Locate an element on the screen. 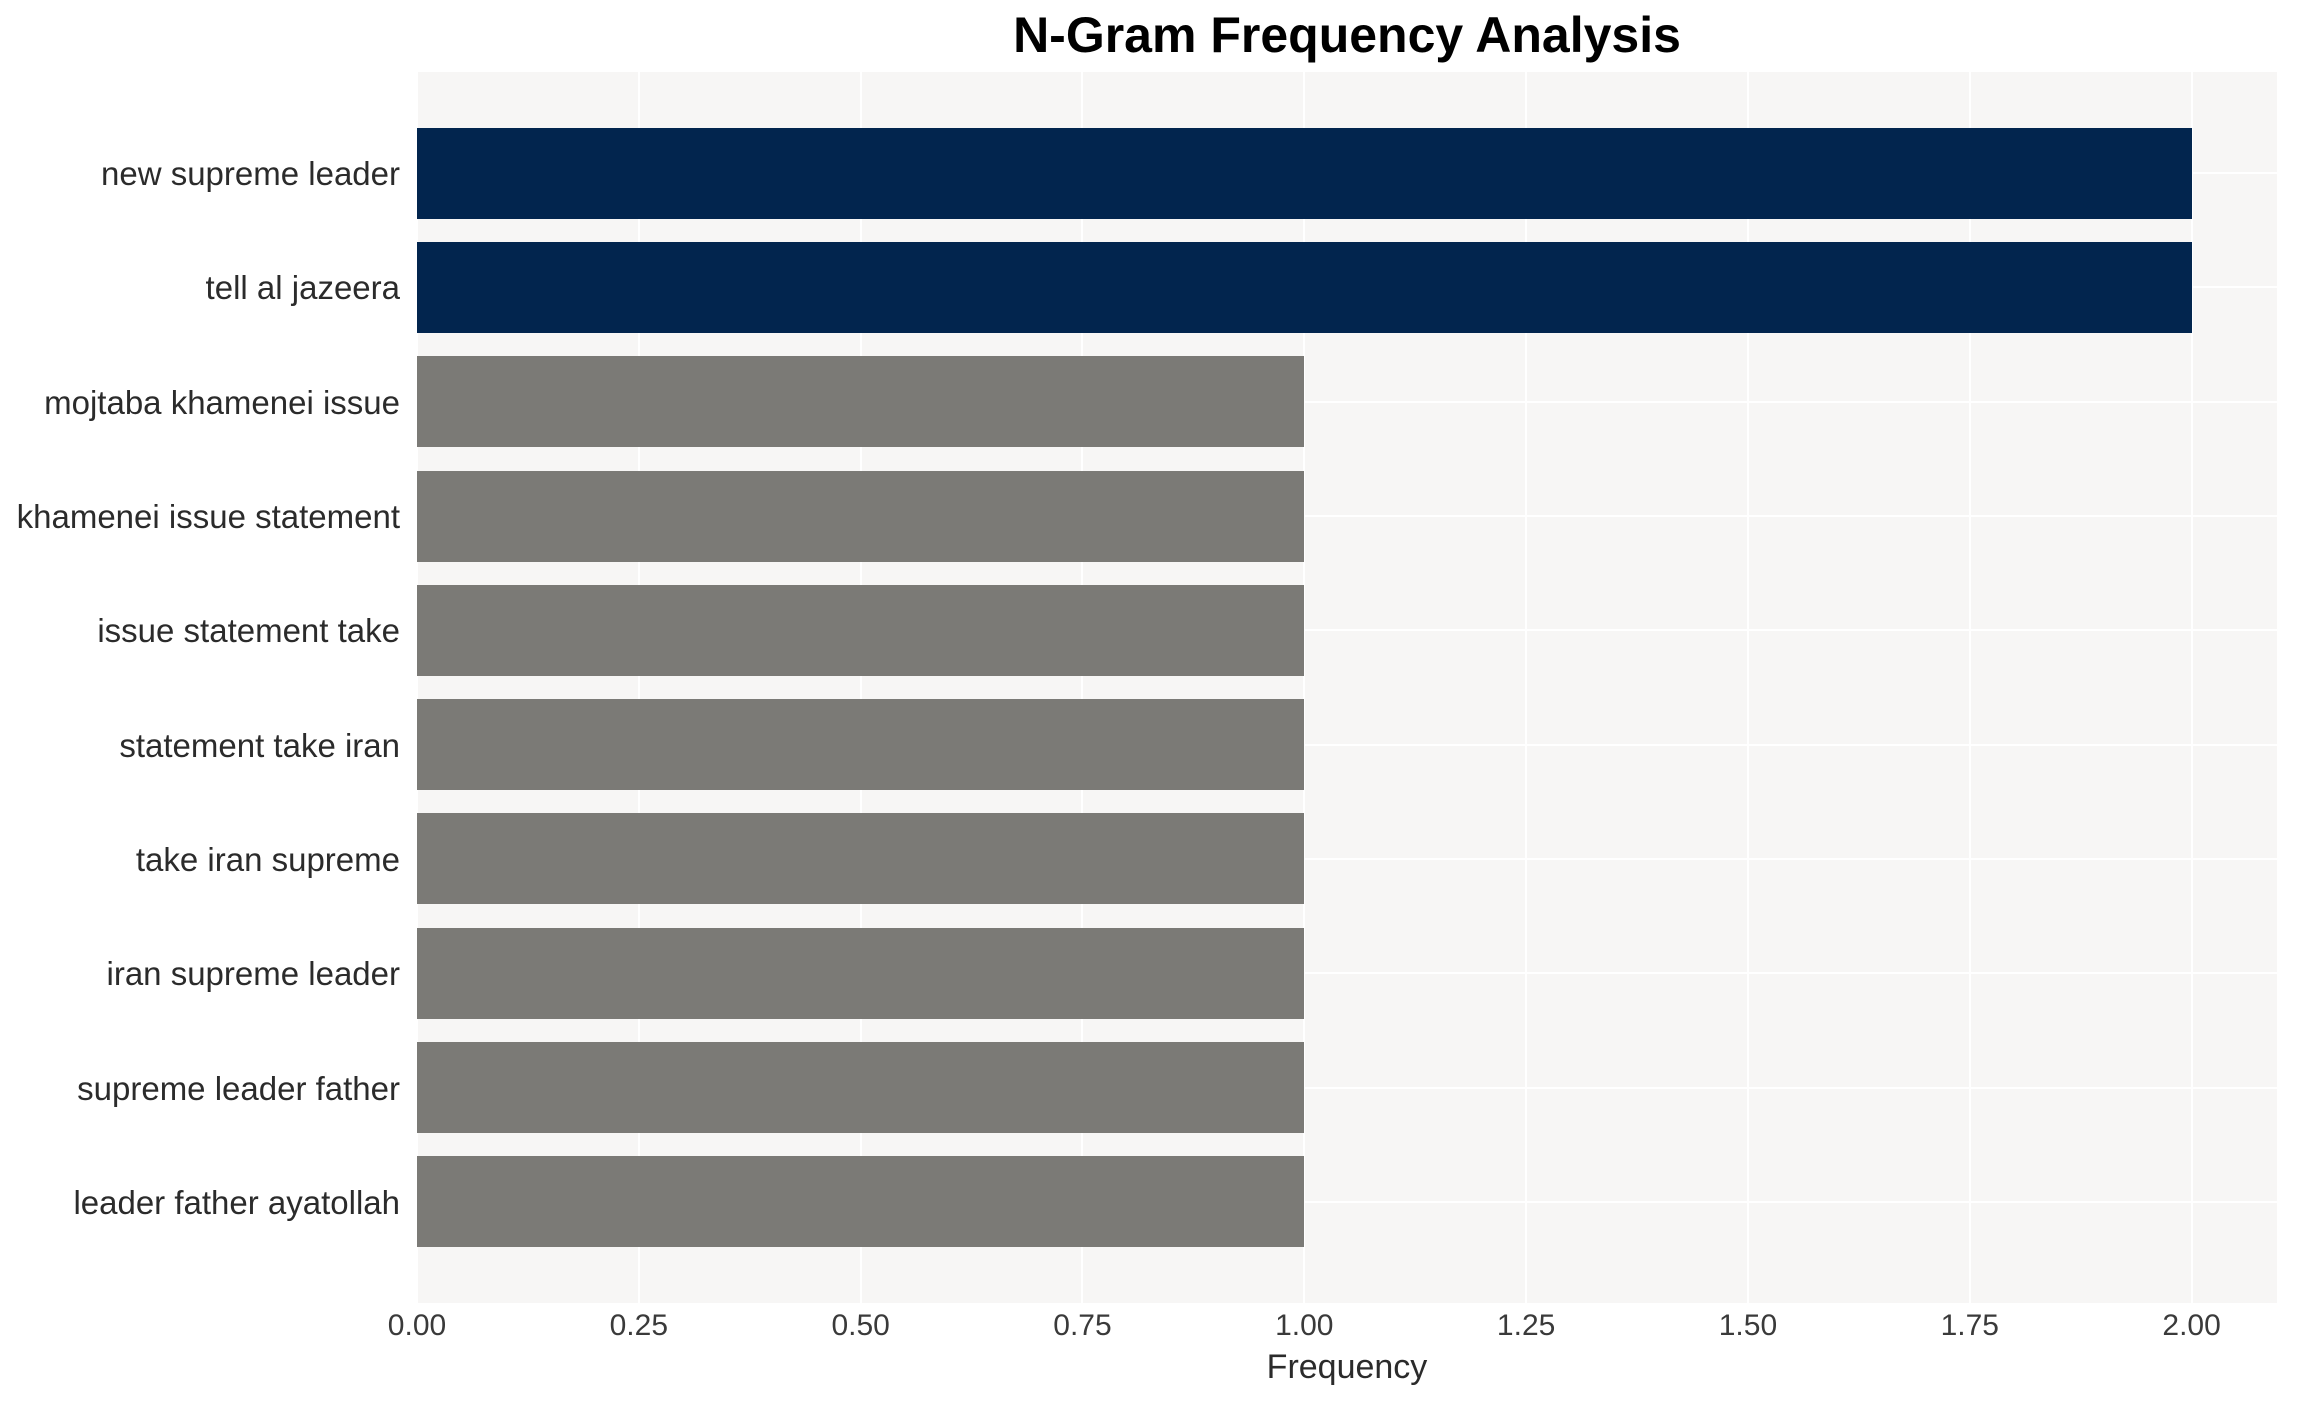  x-axis-tick-label: 2.00 is located at coordinates (2191, 1325).